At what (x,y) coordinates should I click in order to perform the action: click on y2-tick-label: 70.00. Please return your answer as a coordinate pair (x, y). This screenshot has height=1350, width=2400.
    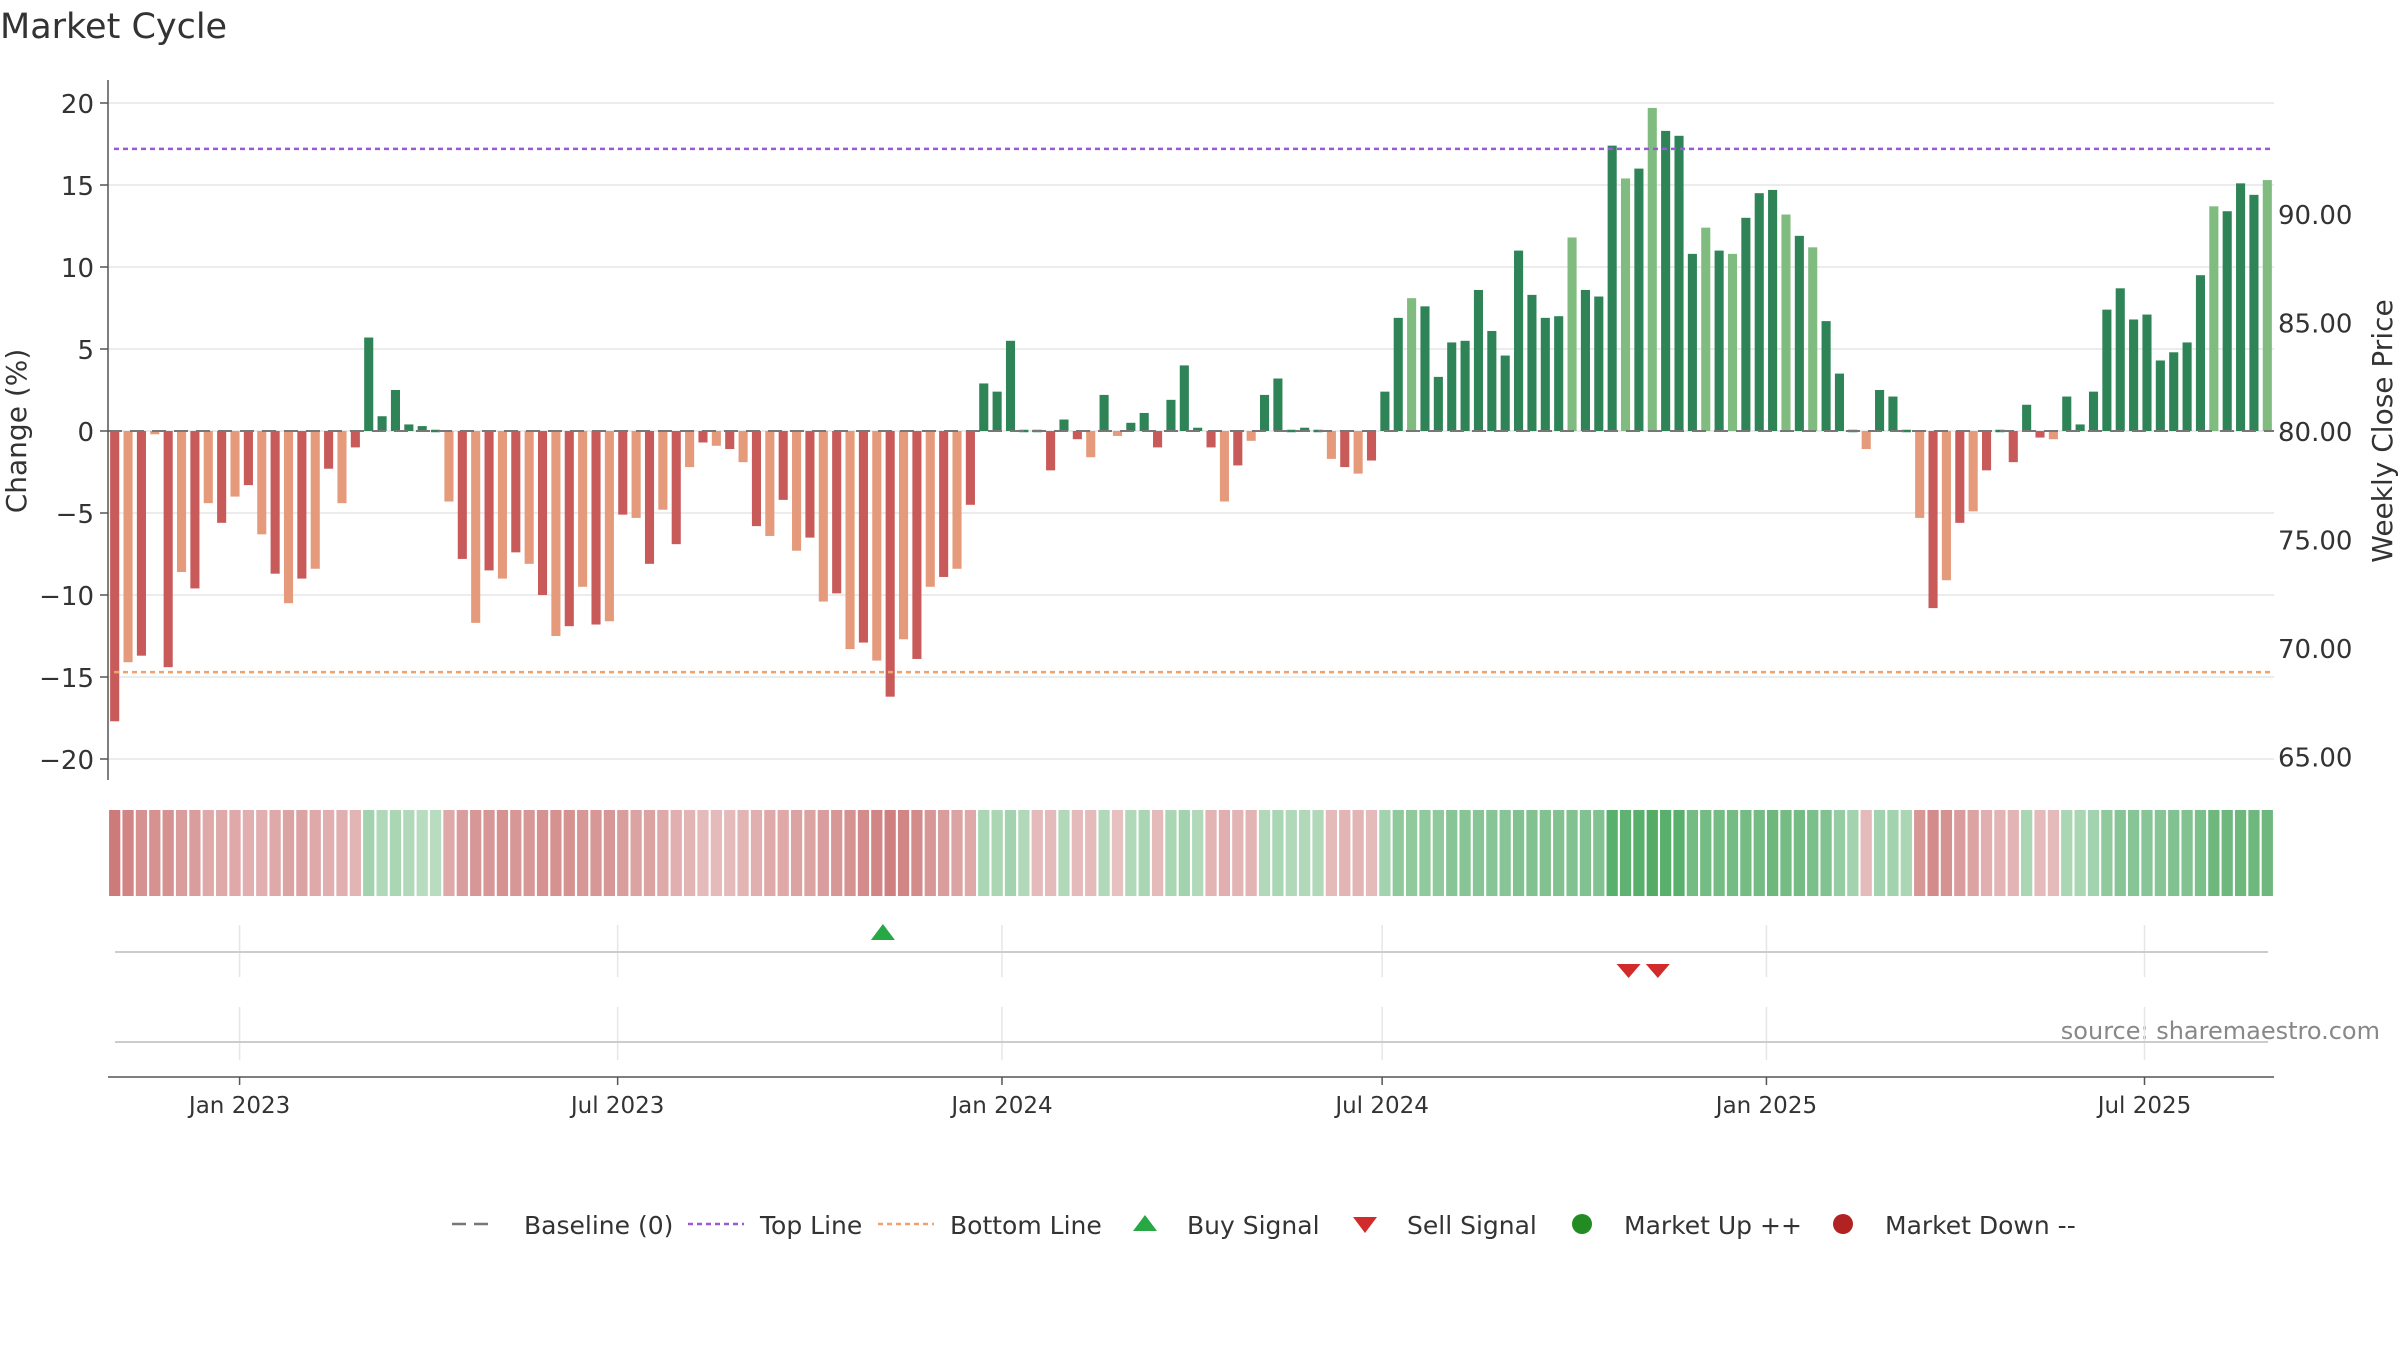
    Looking at the image, I should click on (2315, 650).